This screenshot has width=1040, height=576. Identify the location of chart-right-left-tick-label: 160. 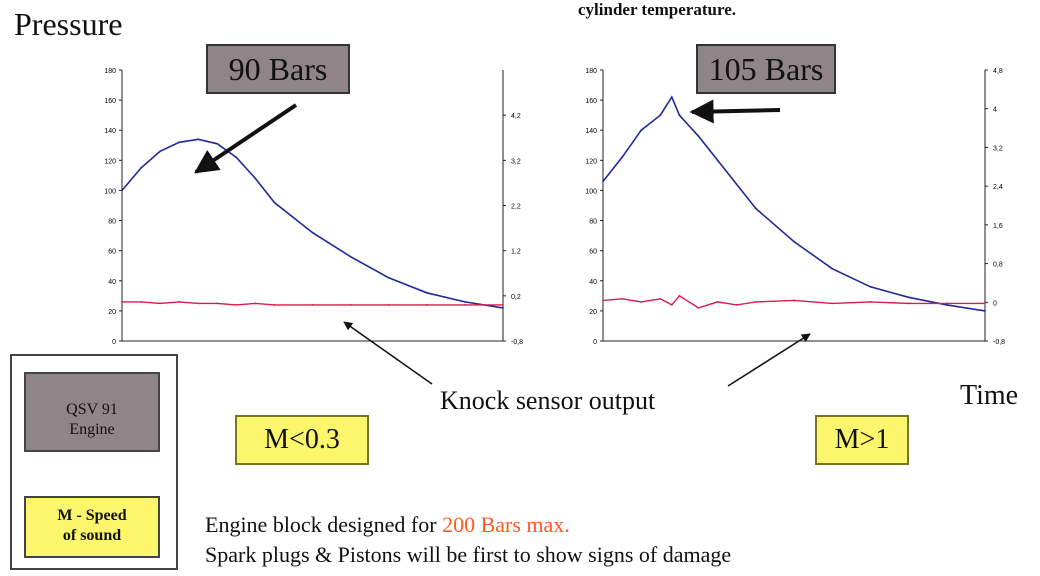
(591, 101).